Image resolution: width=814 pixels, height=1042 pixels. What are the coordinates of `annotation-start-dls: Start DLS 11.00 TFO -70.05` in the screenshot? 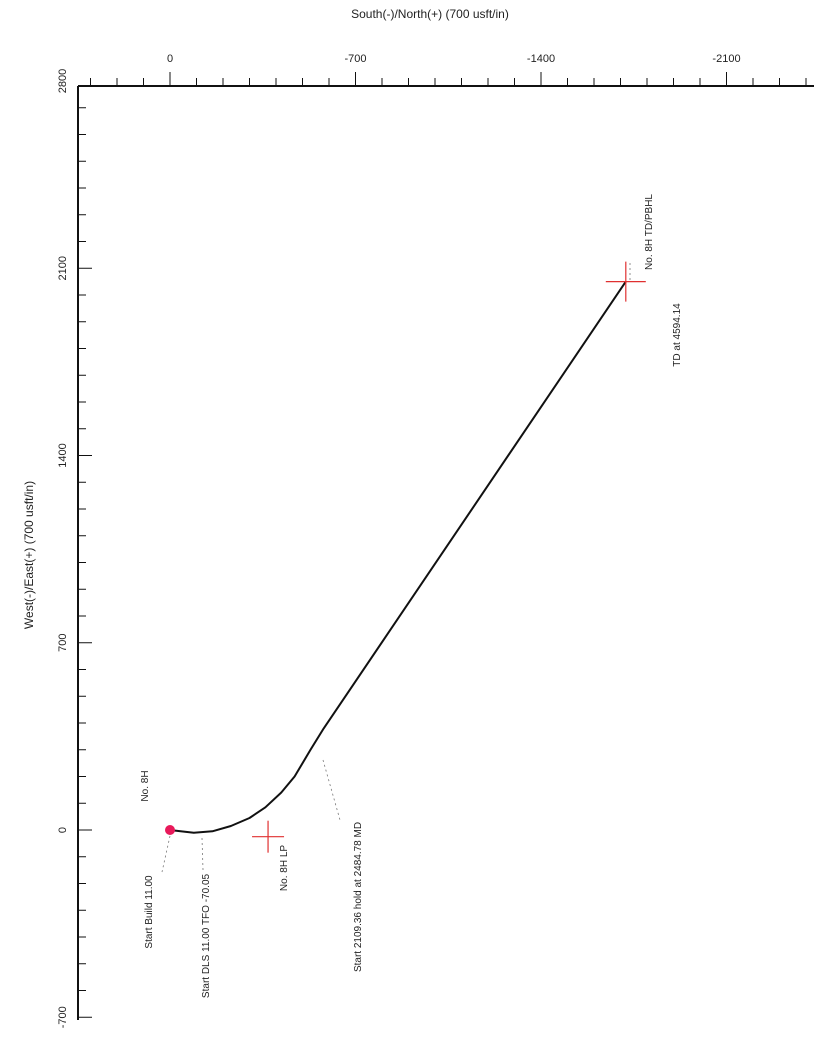 It's located at (206, 935).